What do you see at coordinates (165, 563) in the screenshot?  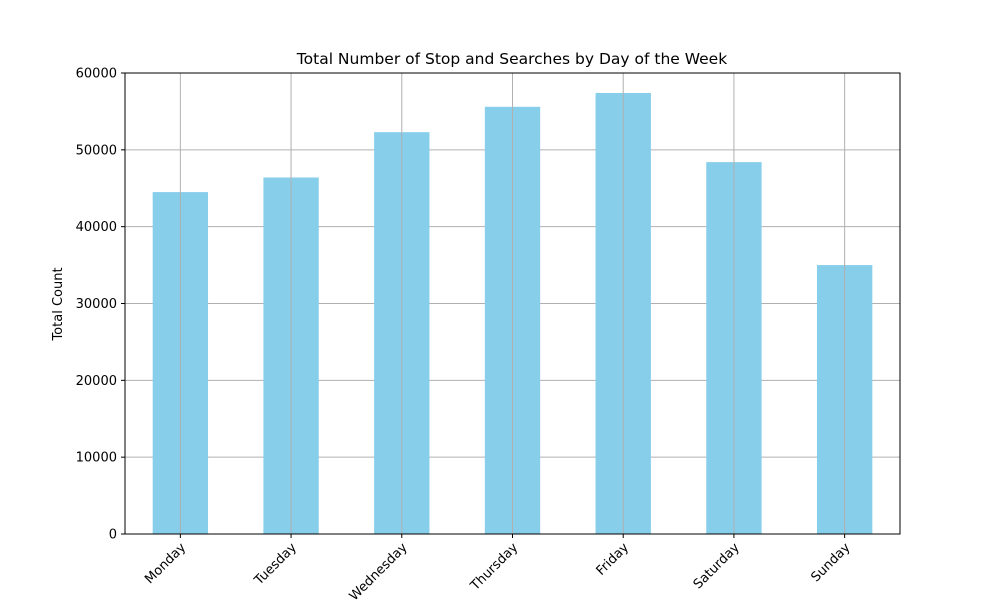 I see `x-tick-label-monday: Monday` at bounding box center [165, 563].